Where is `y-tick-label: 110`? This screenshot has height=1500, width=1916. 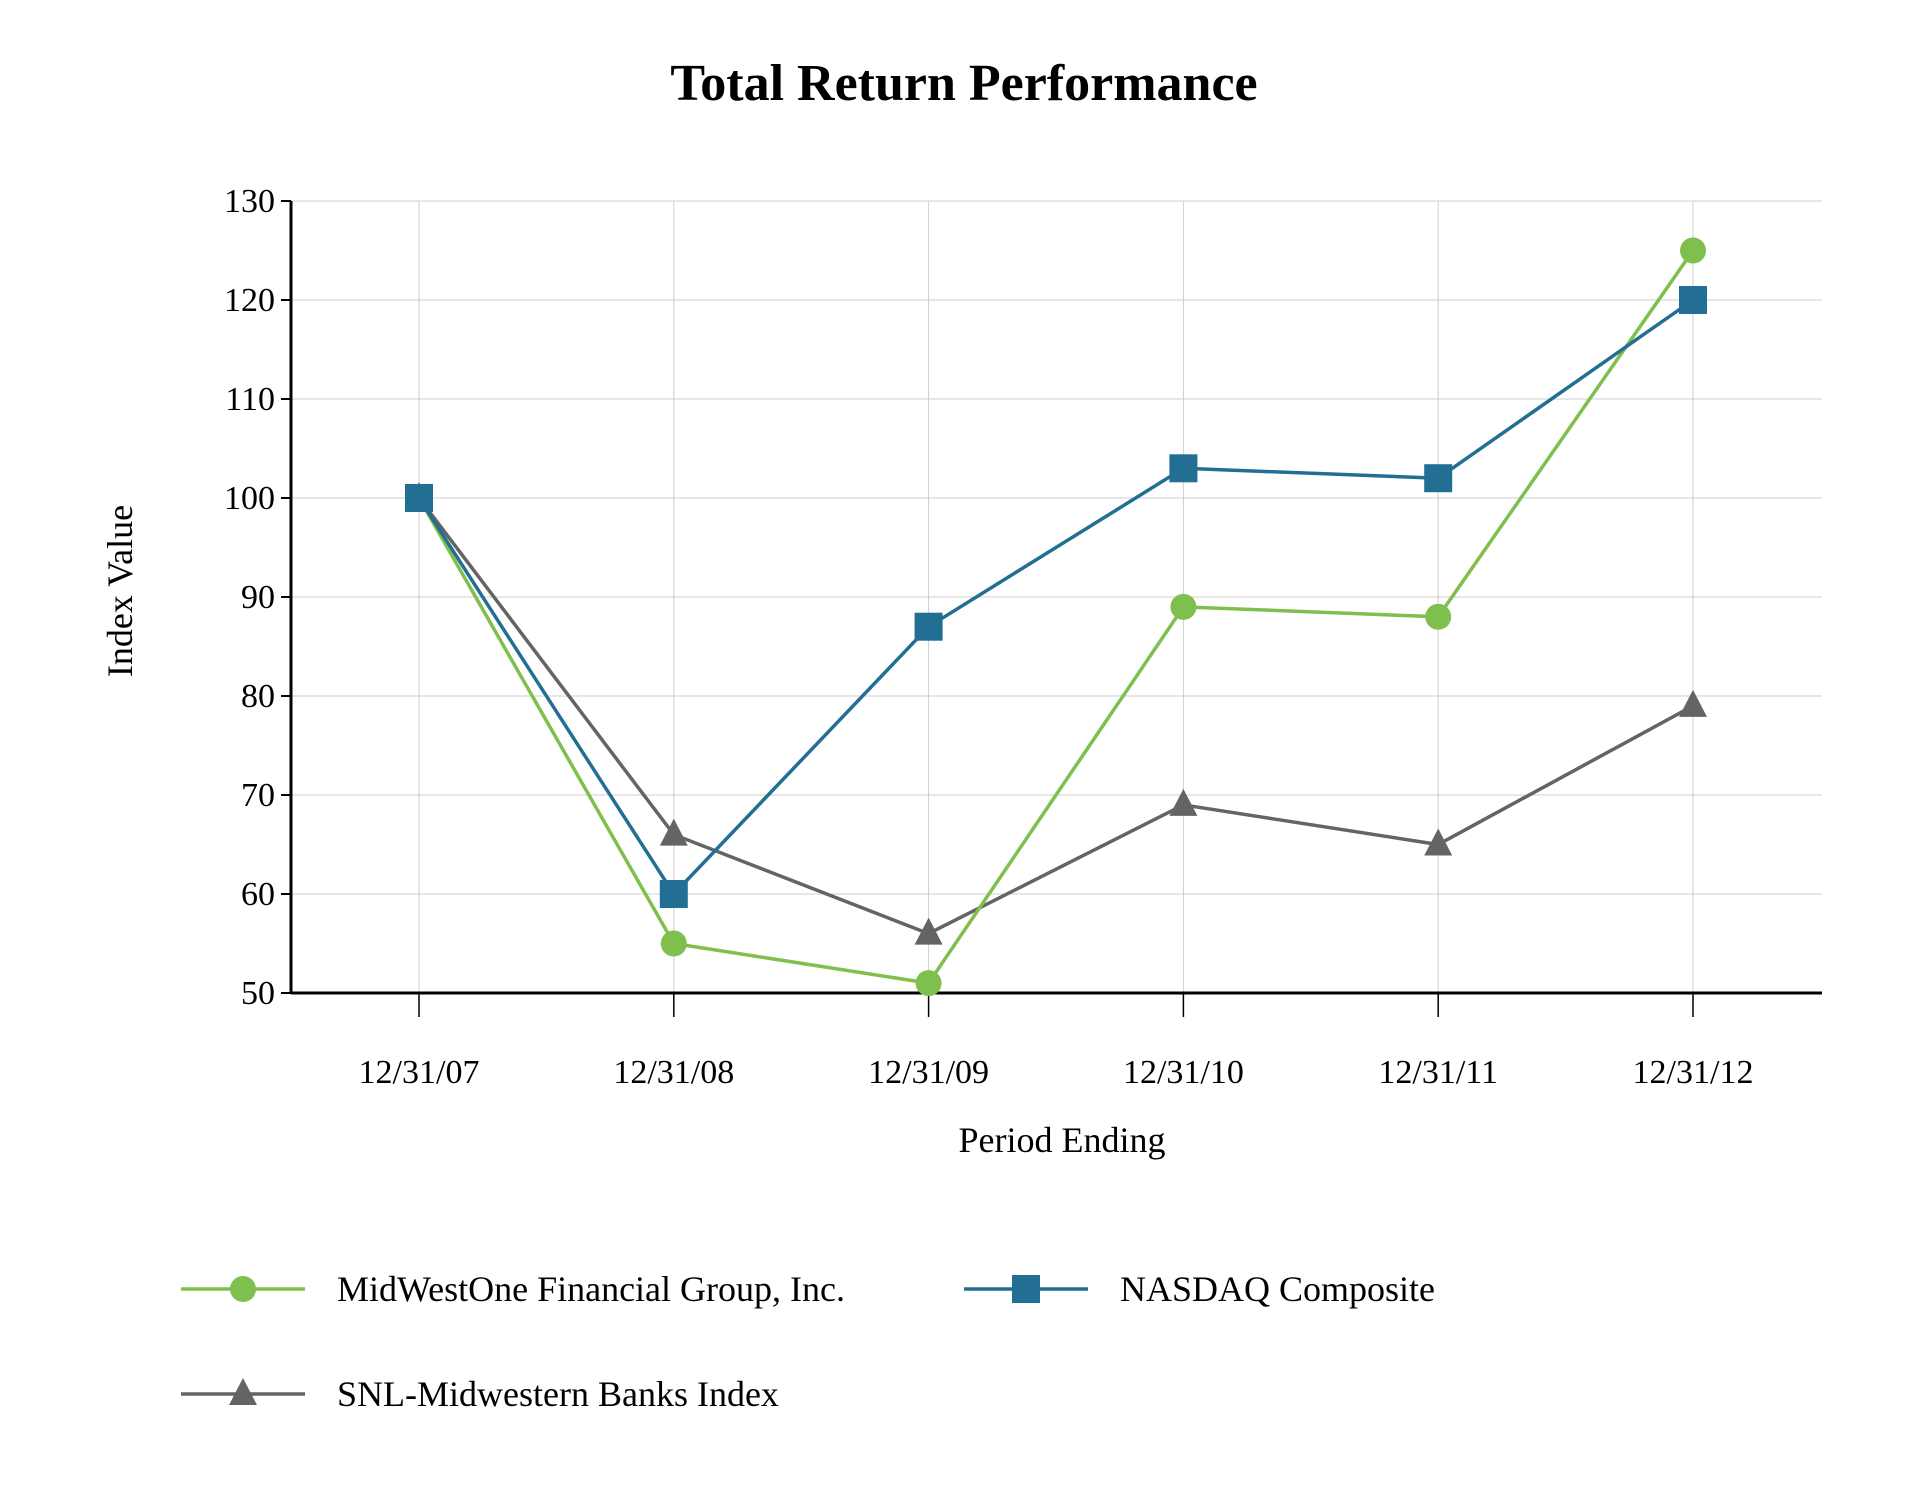
y-tick-label: 110 is located at coordinates (250, 399).